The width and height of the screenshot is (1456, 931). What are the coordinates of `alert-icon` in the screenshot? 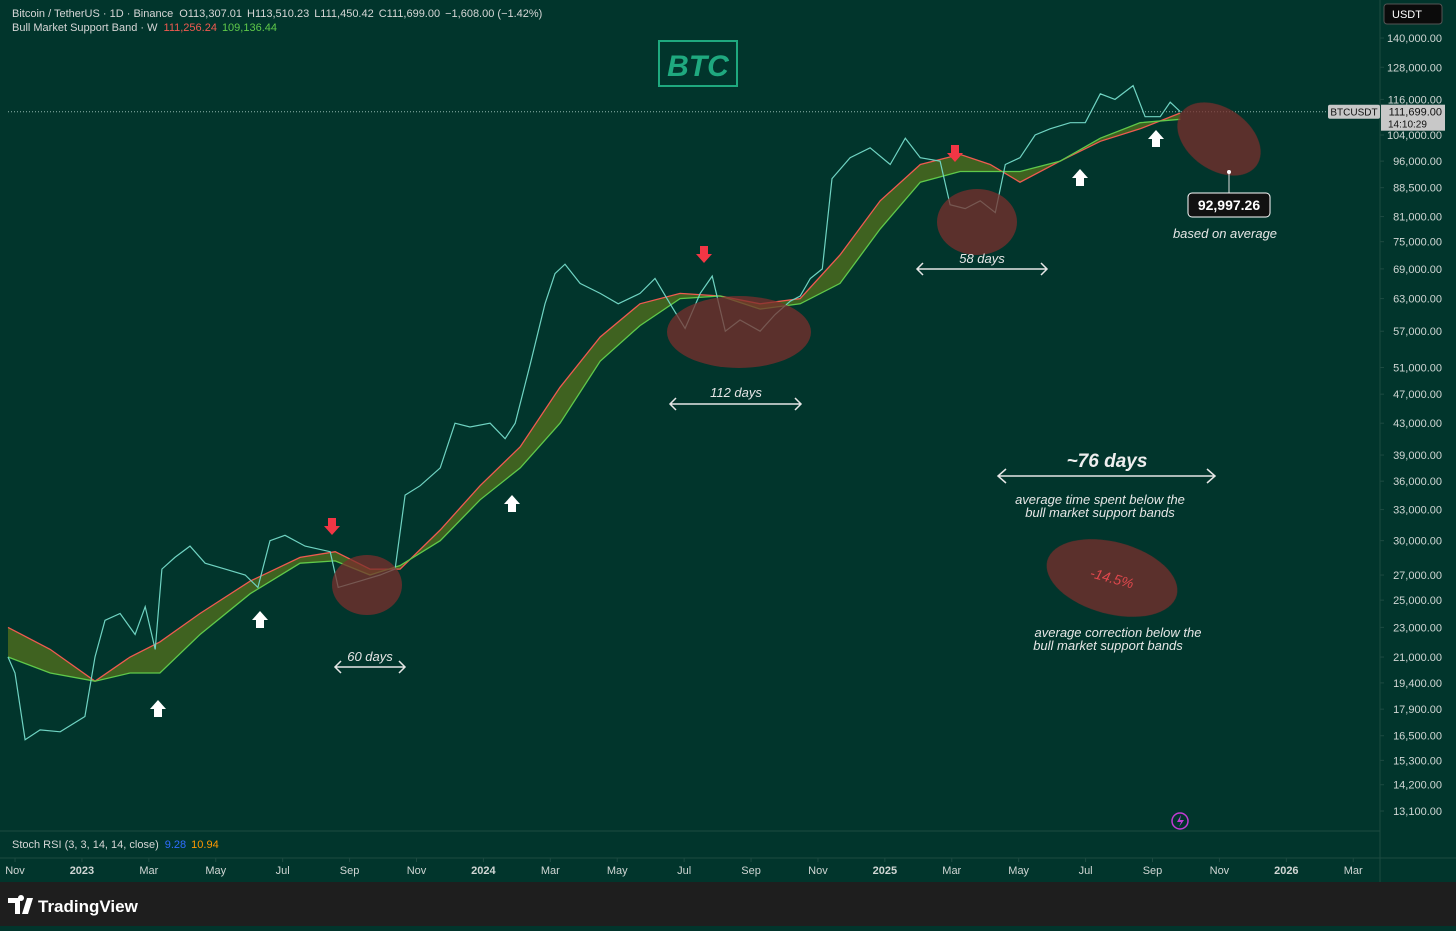 It's located at (1180, 821).